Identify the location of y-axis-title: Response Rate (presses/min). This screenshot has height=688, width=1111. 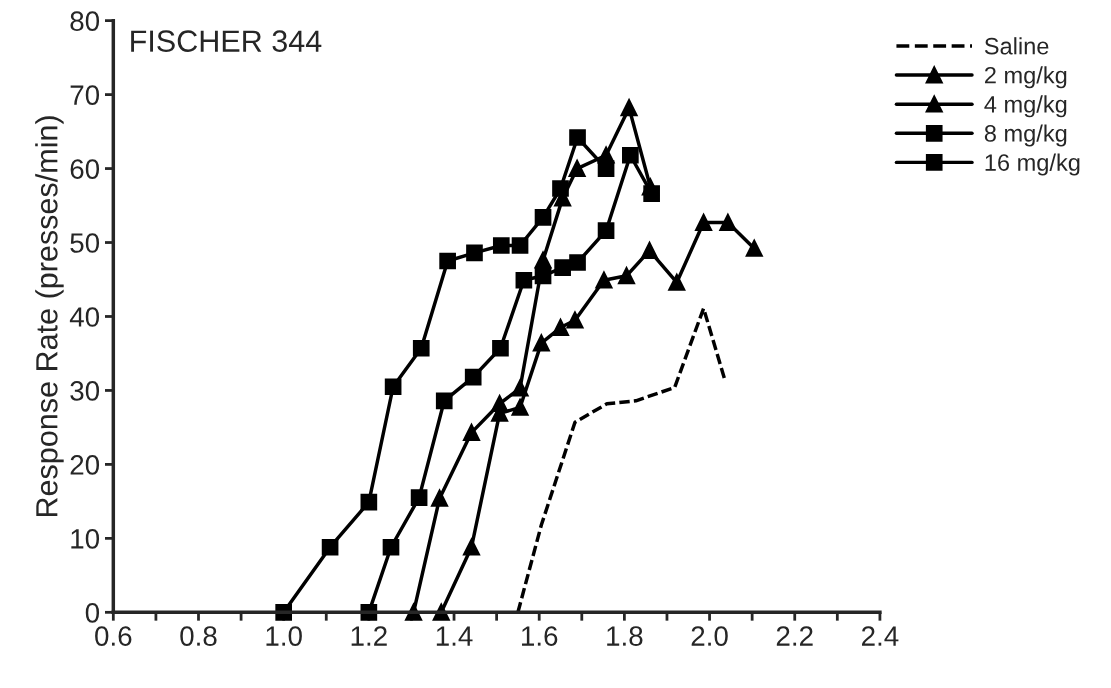
(49, 316).